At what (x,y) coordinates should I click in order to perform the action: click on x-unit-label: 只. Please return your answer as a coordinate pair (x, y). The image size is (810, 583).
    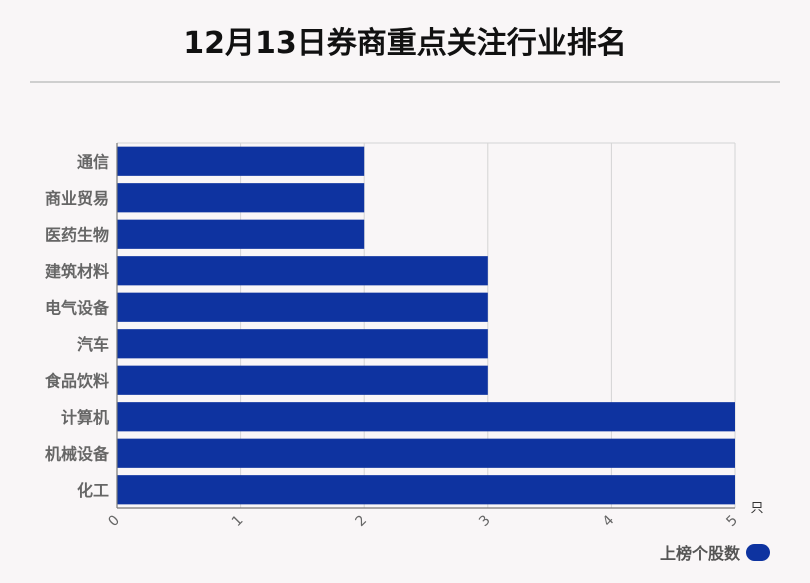
    Looking at the image, I should click on (756, 508).